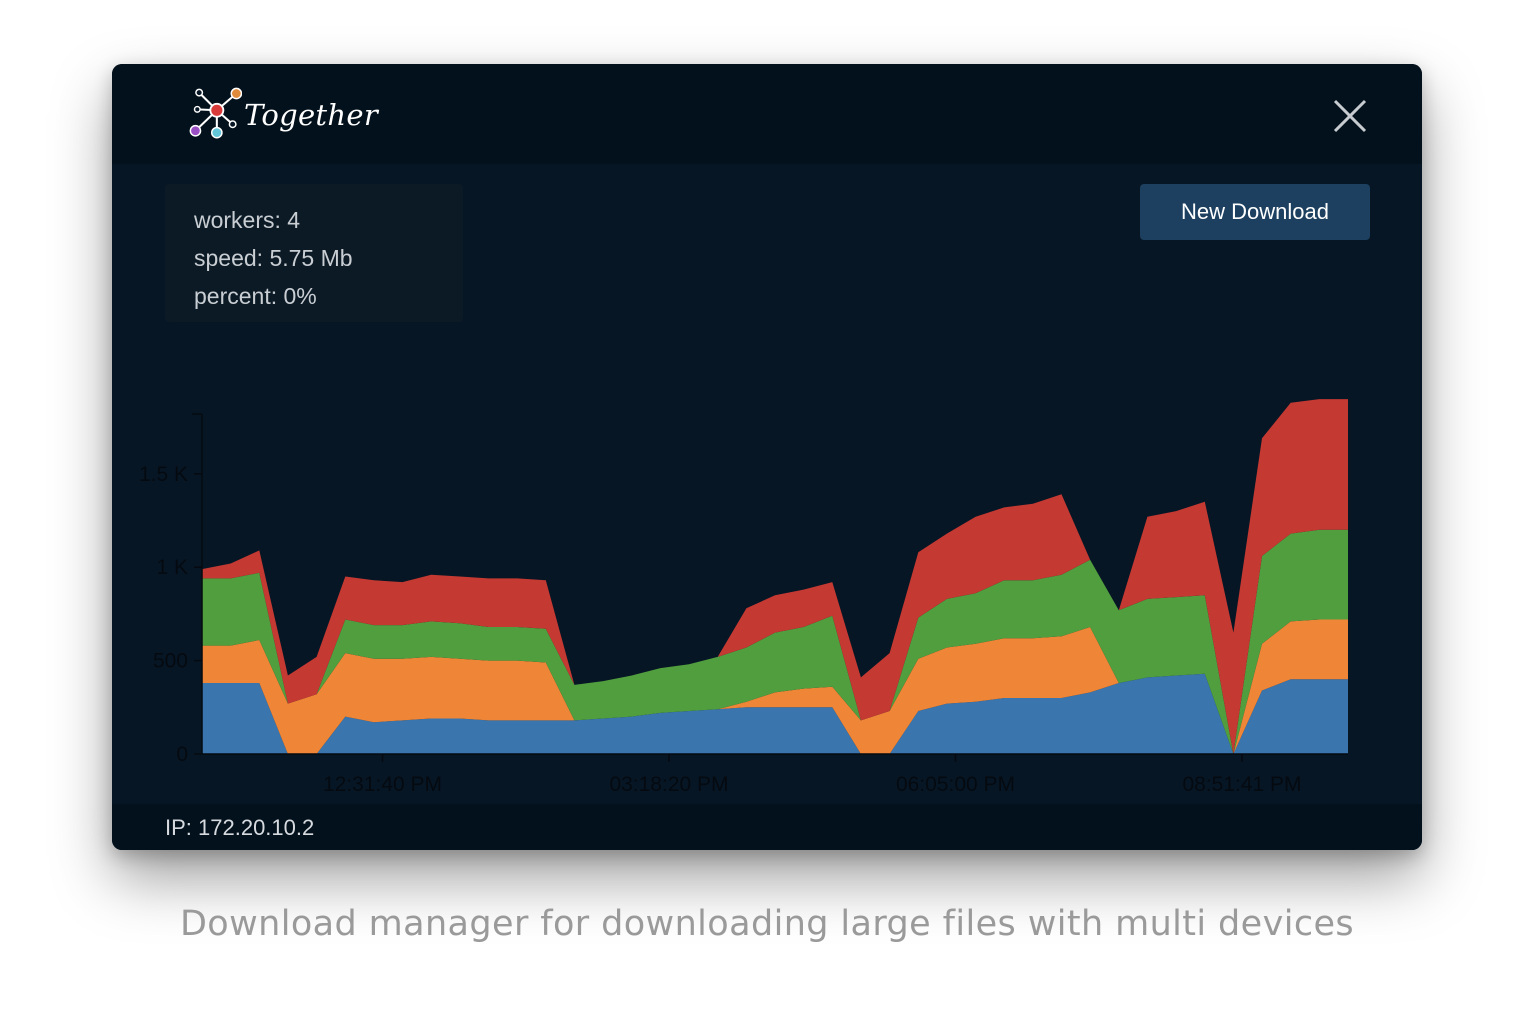 This screenshot has height=1010, width=1534. Describe the element at coordinates (1255, 212) in the screenshot. I see `new-download-button: New Download` at that location.